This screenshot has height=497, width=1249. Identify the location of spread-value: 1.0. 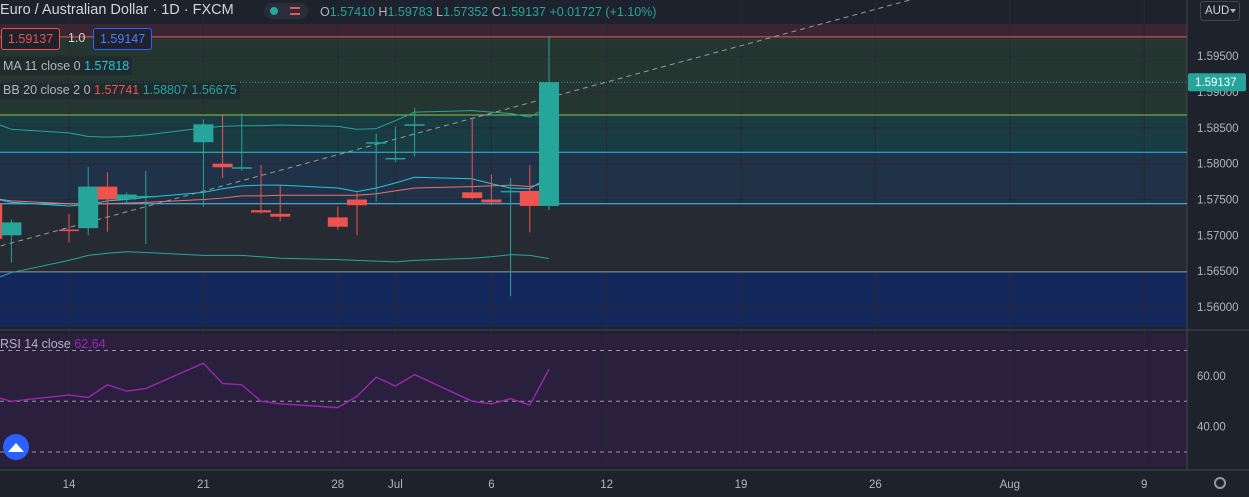
(77, 38).